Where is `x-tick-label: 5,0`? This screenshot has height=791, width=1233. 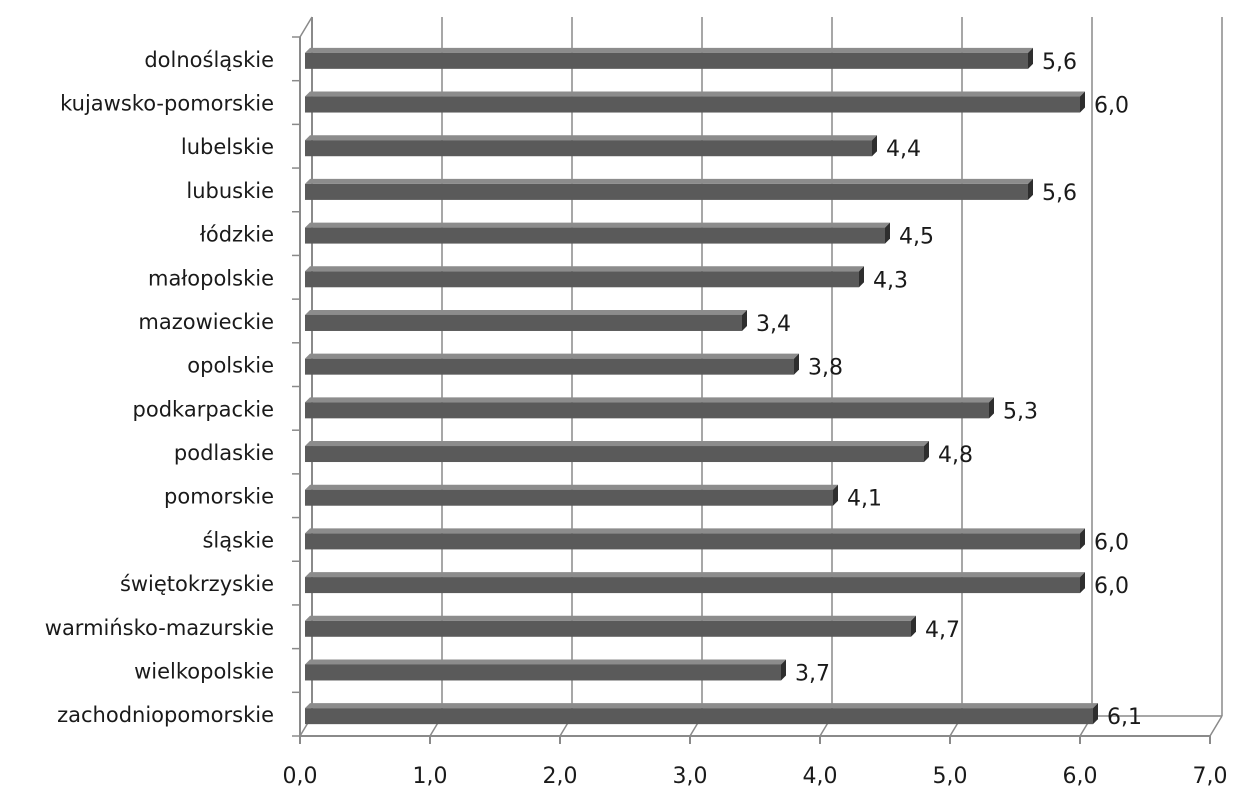 x-tick-label: 5,0 is located at coordinates (950, 776).